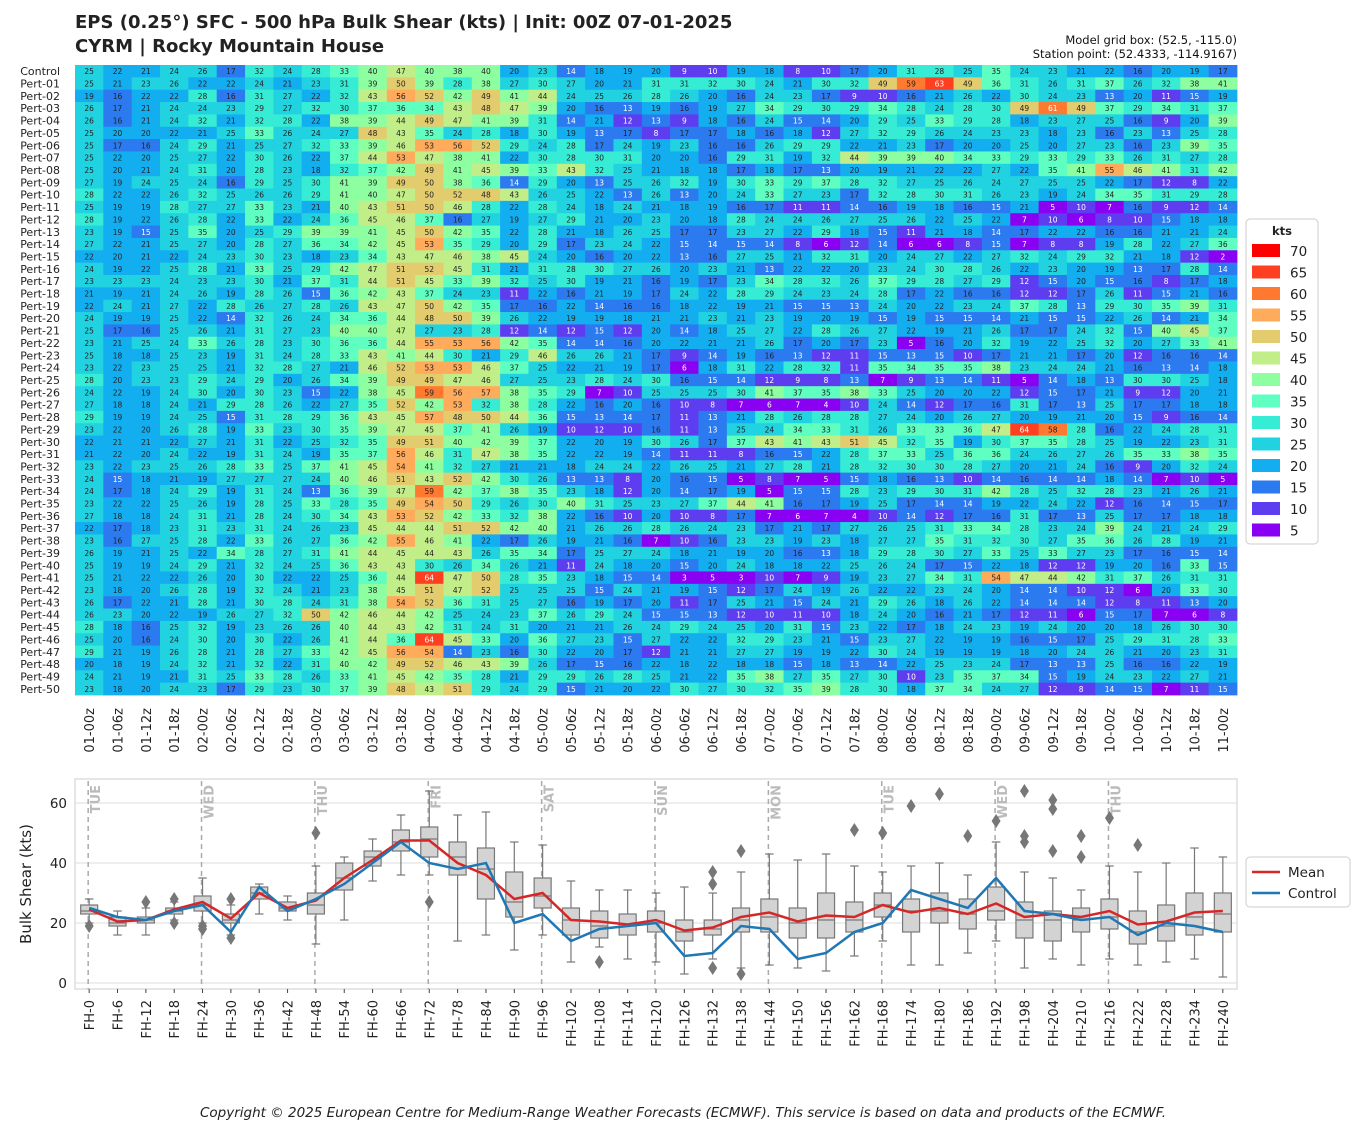  Describe the element at coordinates (685, 133) in the screenshot. I see `heatmap-cell-value: 17` at that location.